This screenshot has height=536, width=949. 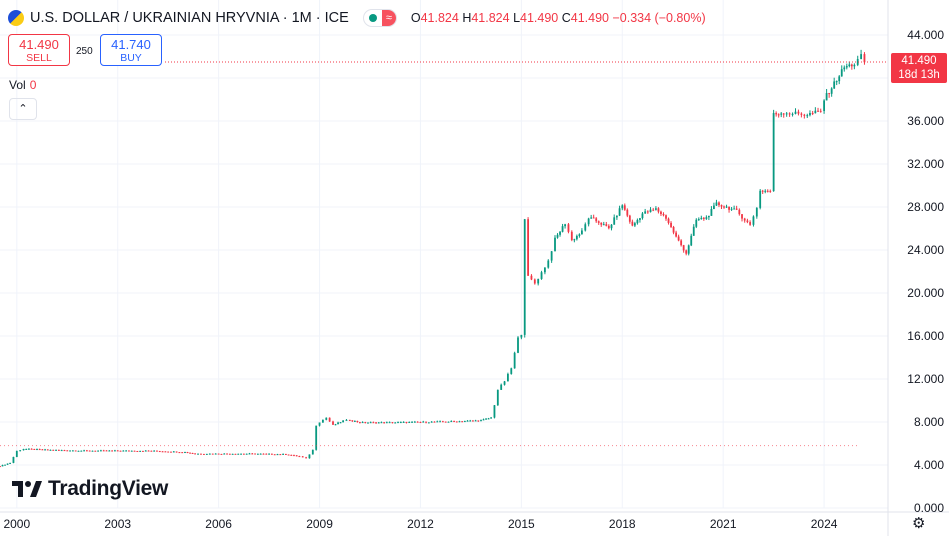 I want to click on y-tick-label: 12.000, so click(x=925, y=379).